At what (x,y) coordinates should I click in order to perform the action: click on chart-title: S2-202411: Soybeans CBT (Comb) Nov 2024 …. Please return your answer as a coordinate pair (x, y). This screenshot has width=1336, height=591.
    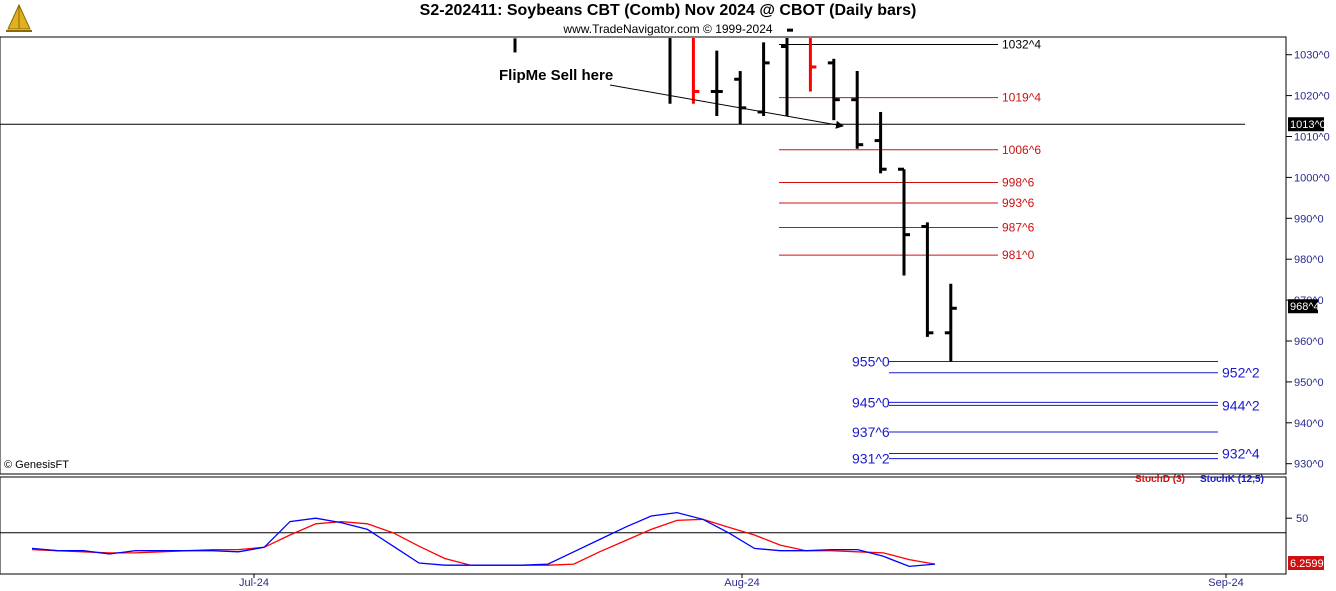
    Looking at the image, I should click on (668, 10).